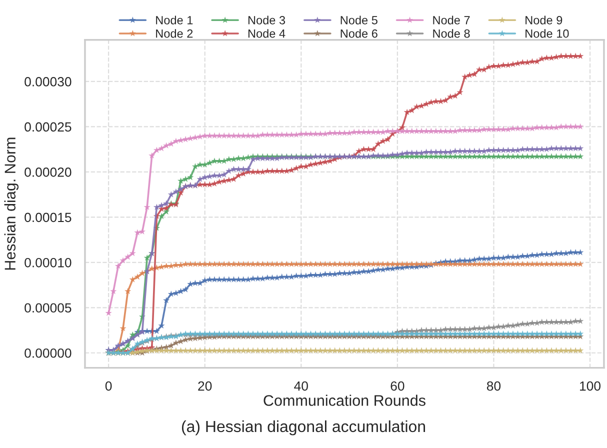  Describe the element at coordinates (359, 20) in the screenshot. I see `legend-label: Node 5` at that location.